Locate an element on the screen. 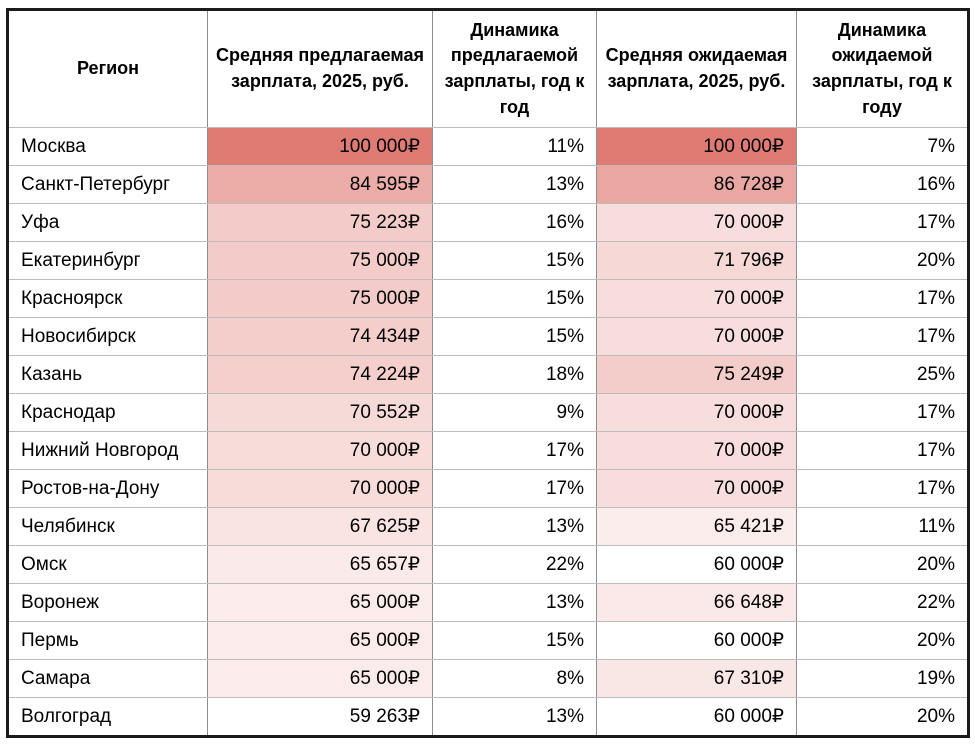 This screenshot has height=749, width=975. table-row: Краснодар 70 552₽ 9% 70 000₽ 17% is located at coordinates (488, 412).